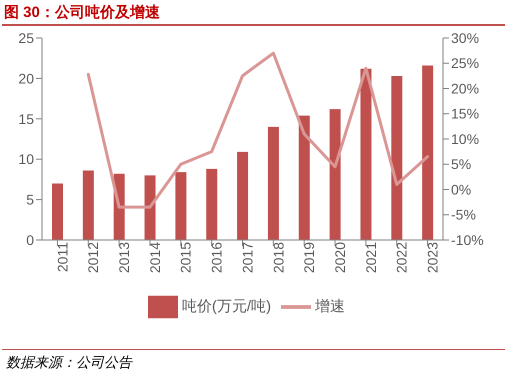 The image size is (507, 381). Describe the element at coordinates (26, 159) in the screenshot. I see `y-tick-label: 10` at that location.